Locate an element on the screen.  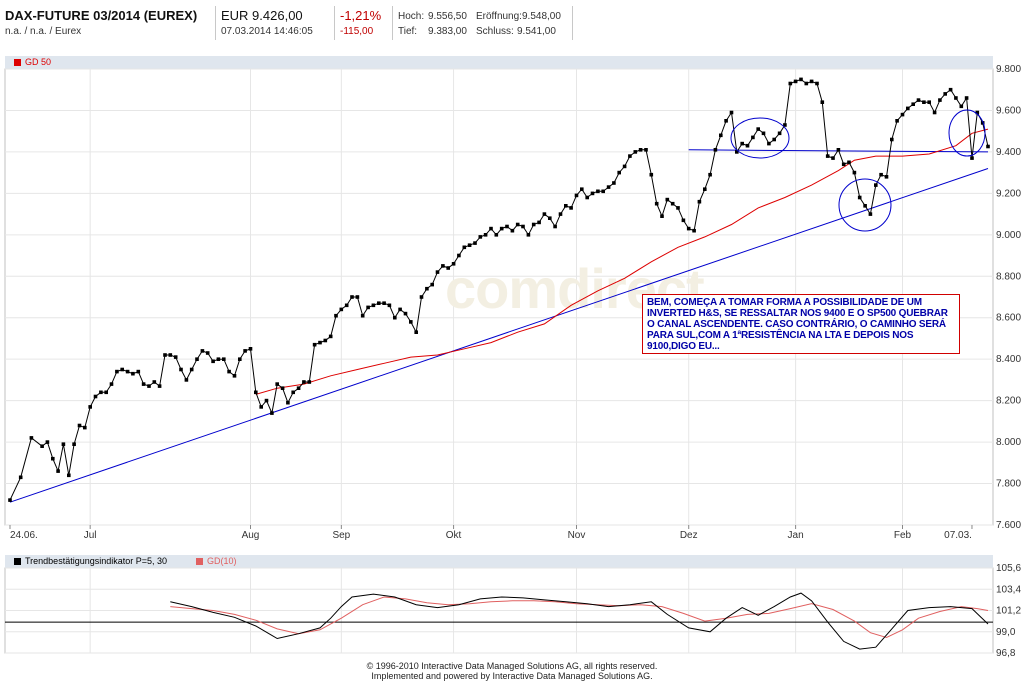
y-tick-label: 8.600 is located at coordinates (1008, 318).